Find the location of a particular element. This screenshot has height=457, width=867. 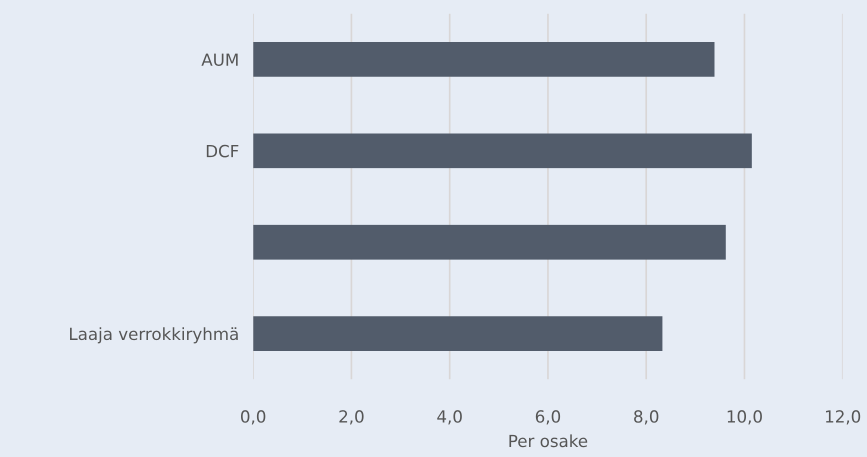

y-tick-label: DCF is located at coordinates (222, 151).